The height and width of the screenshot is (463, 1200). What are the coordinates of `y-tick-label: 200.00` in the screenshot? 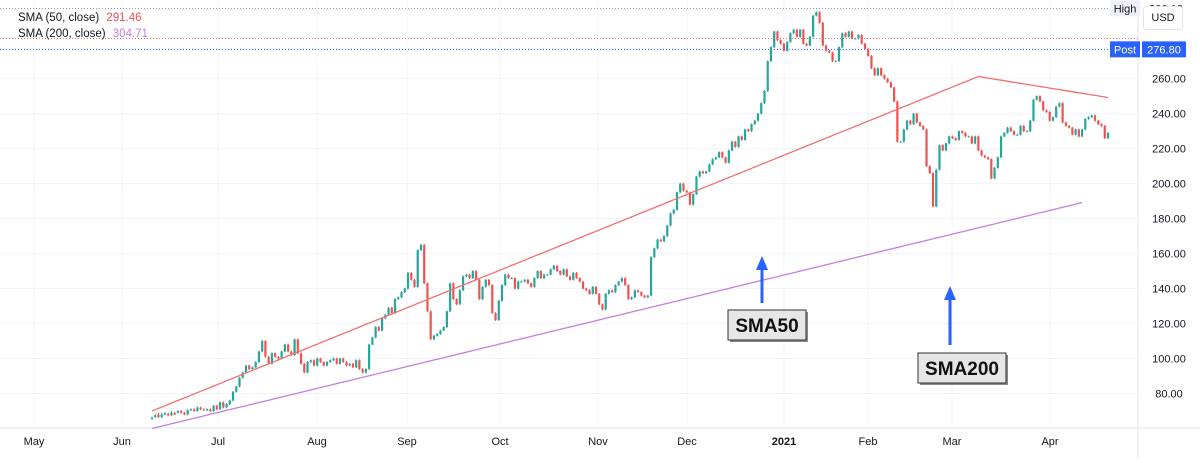 It's located at (1169, 185).